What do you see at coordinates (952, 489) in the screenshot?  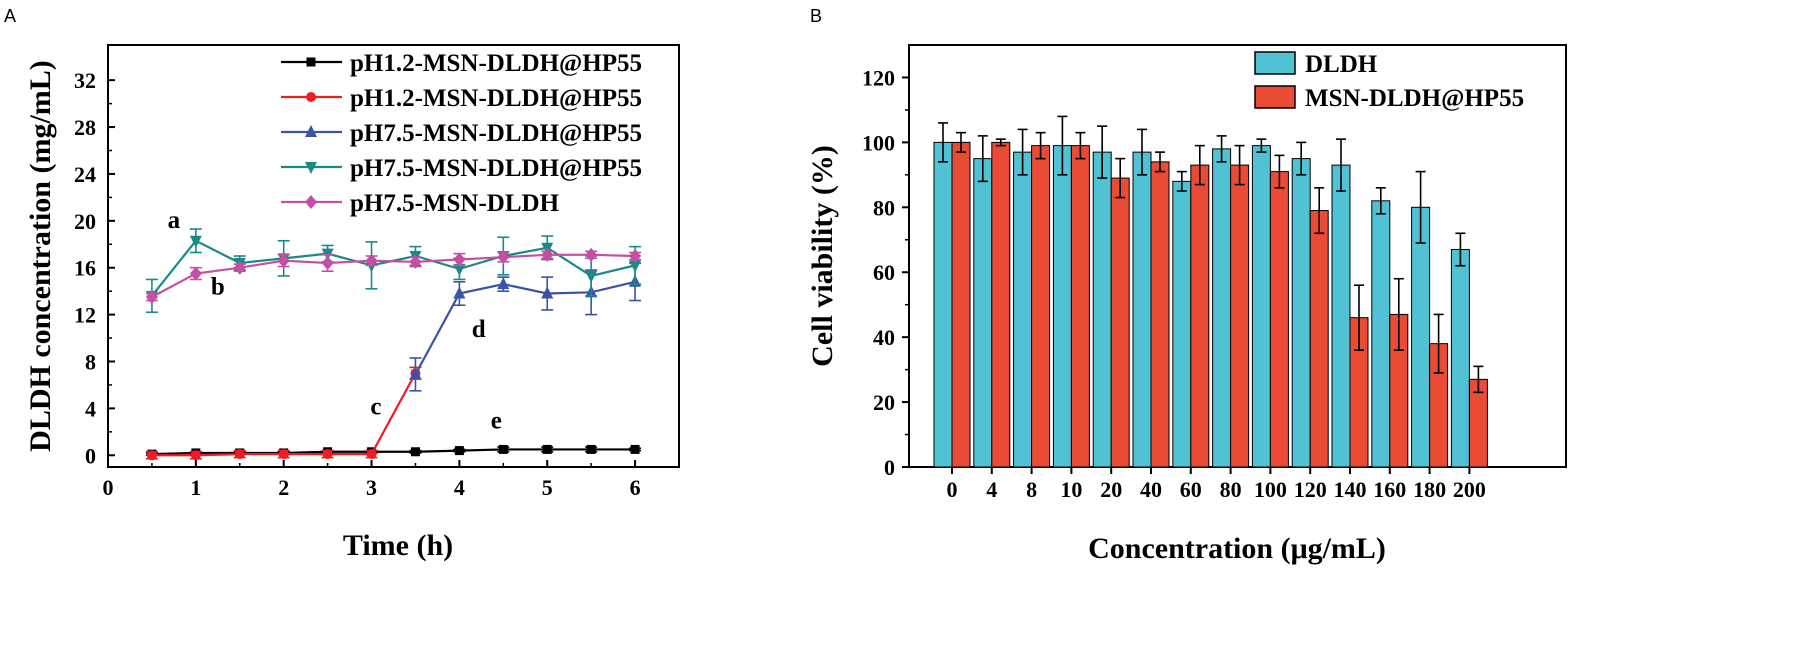 I see `x-tick-label-b: 0` at bounding box center [952, 489].